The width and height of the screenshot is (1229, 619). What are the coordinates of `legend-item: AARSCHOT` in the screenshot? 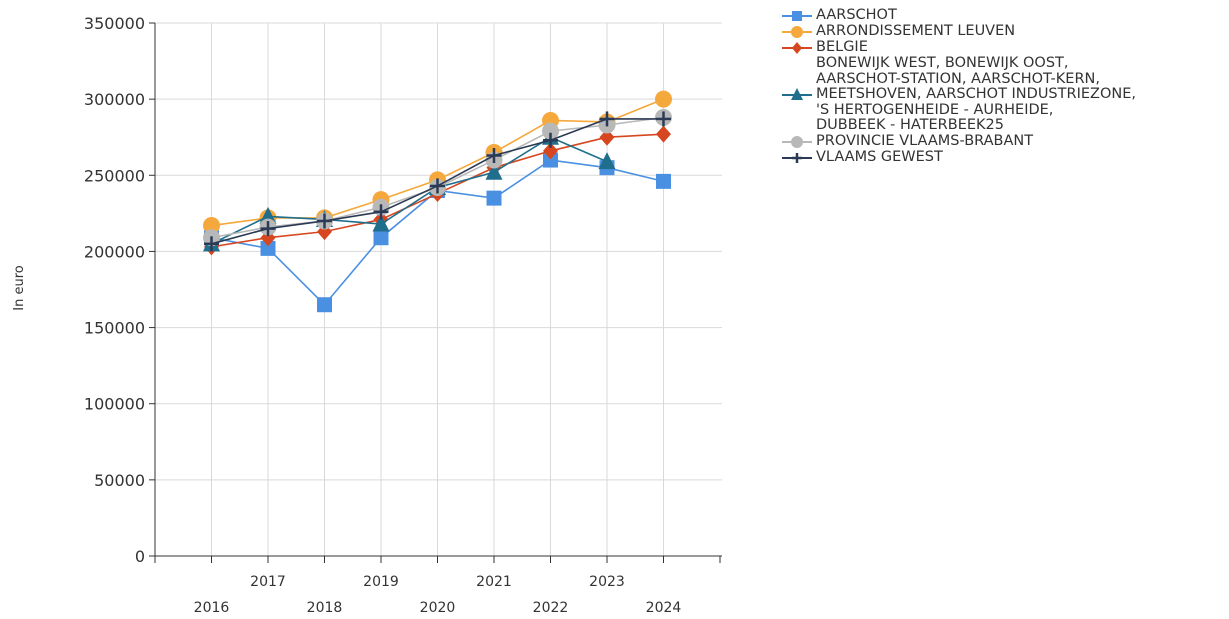 It's located at (1002, 16).